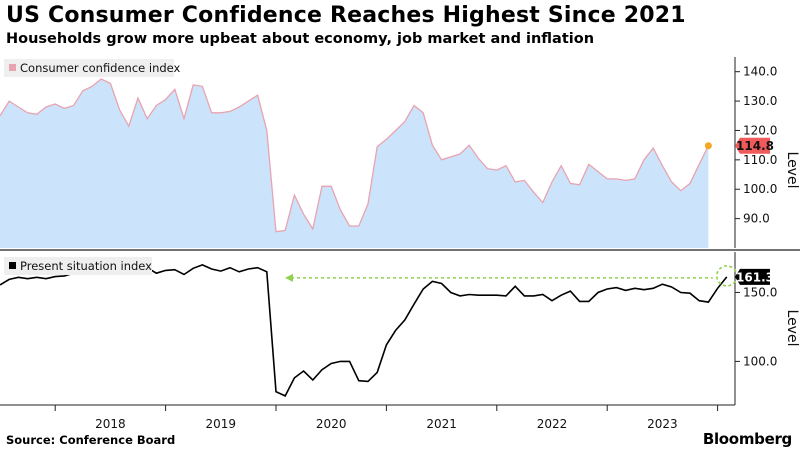 The image size is (800, 450). I want to click on bloomberg-logo: Bloomberg, so click(747, 439).